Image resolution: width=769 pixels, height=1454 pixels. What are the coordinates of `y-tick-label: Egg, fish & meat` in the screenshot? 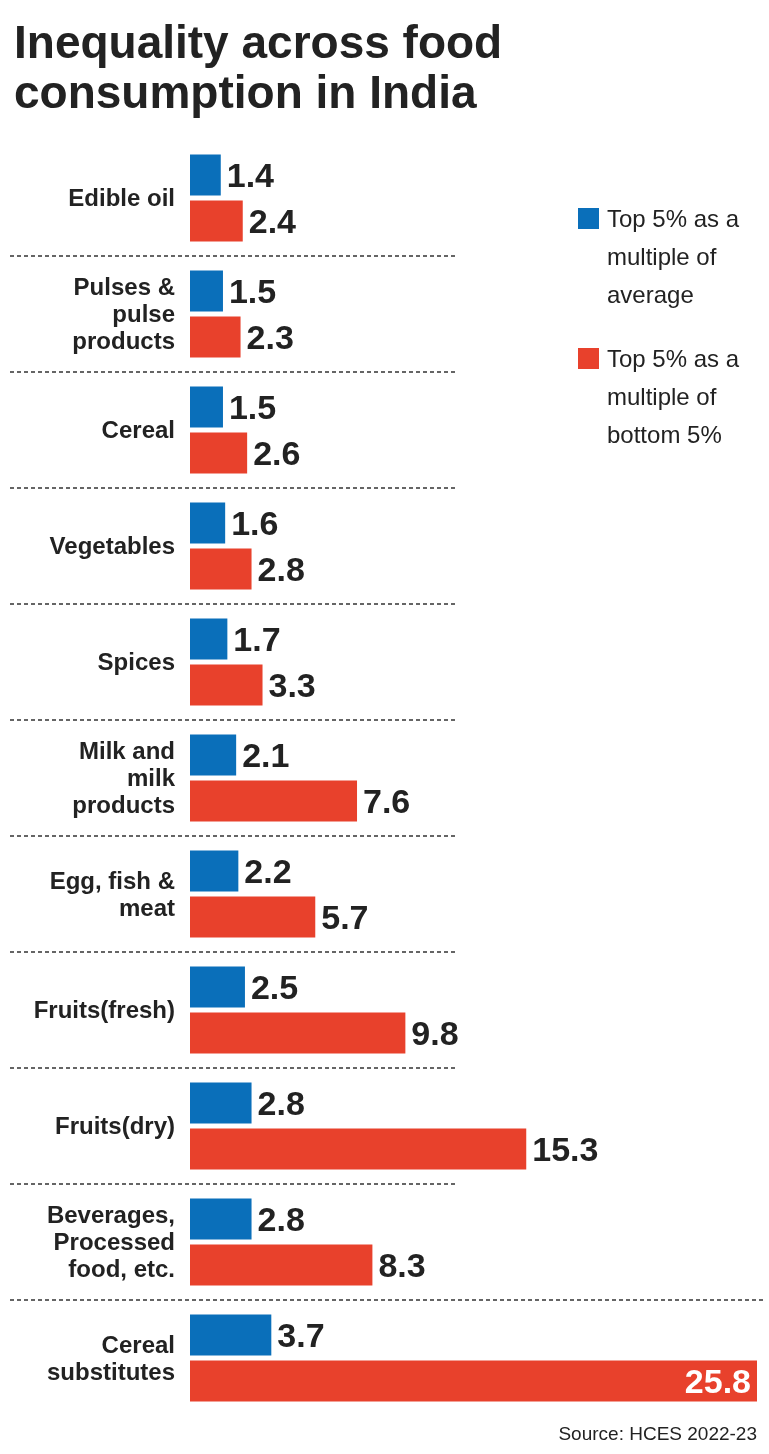 It's located at (112, 893).